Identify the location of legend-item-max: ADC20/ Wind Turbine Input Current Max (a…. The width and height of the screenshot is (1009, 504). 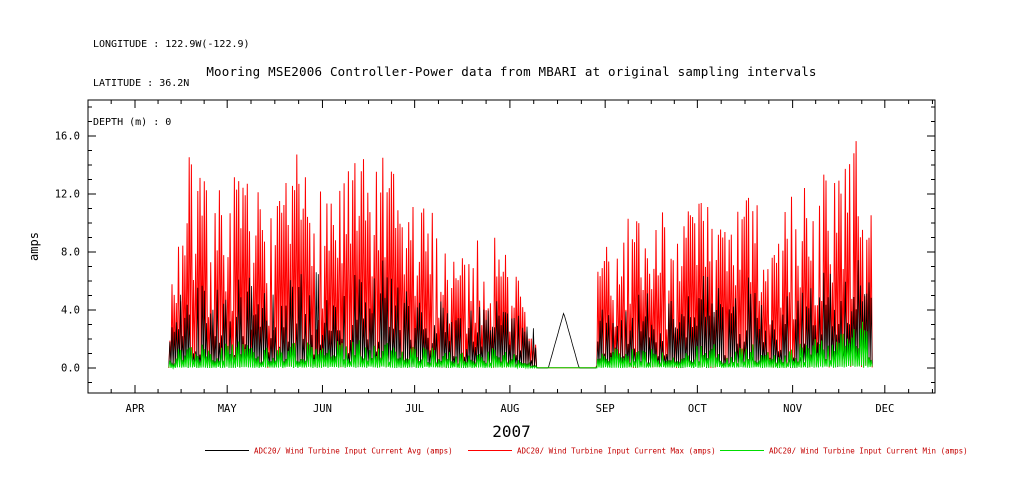
(592, 451).